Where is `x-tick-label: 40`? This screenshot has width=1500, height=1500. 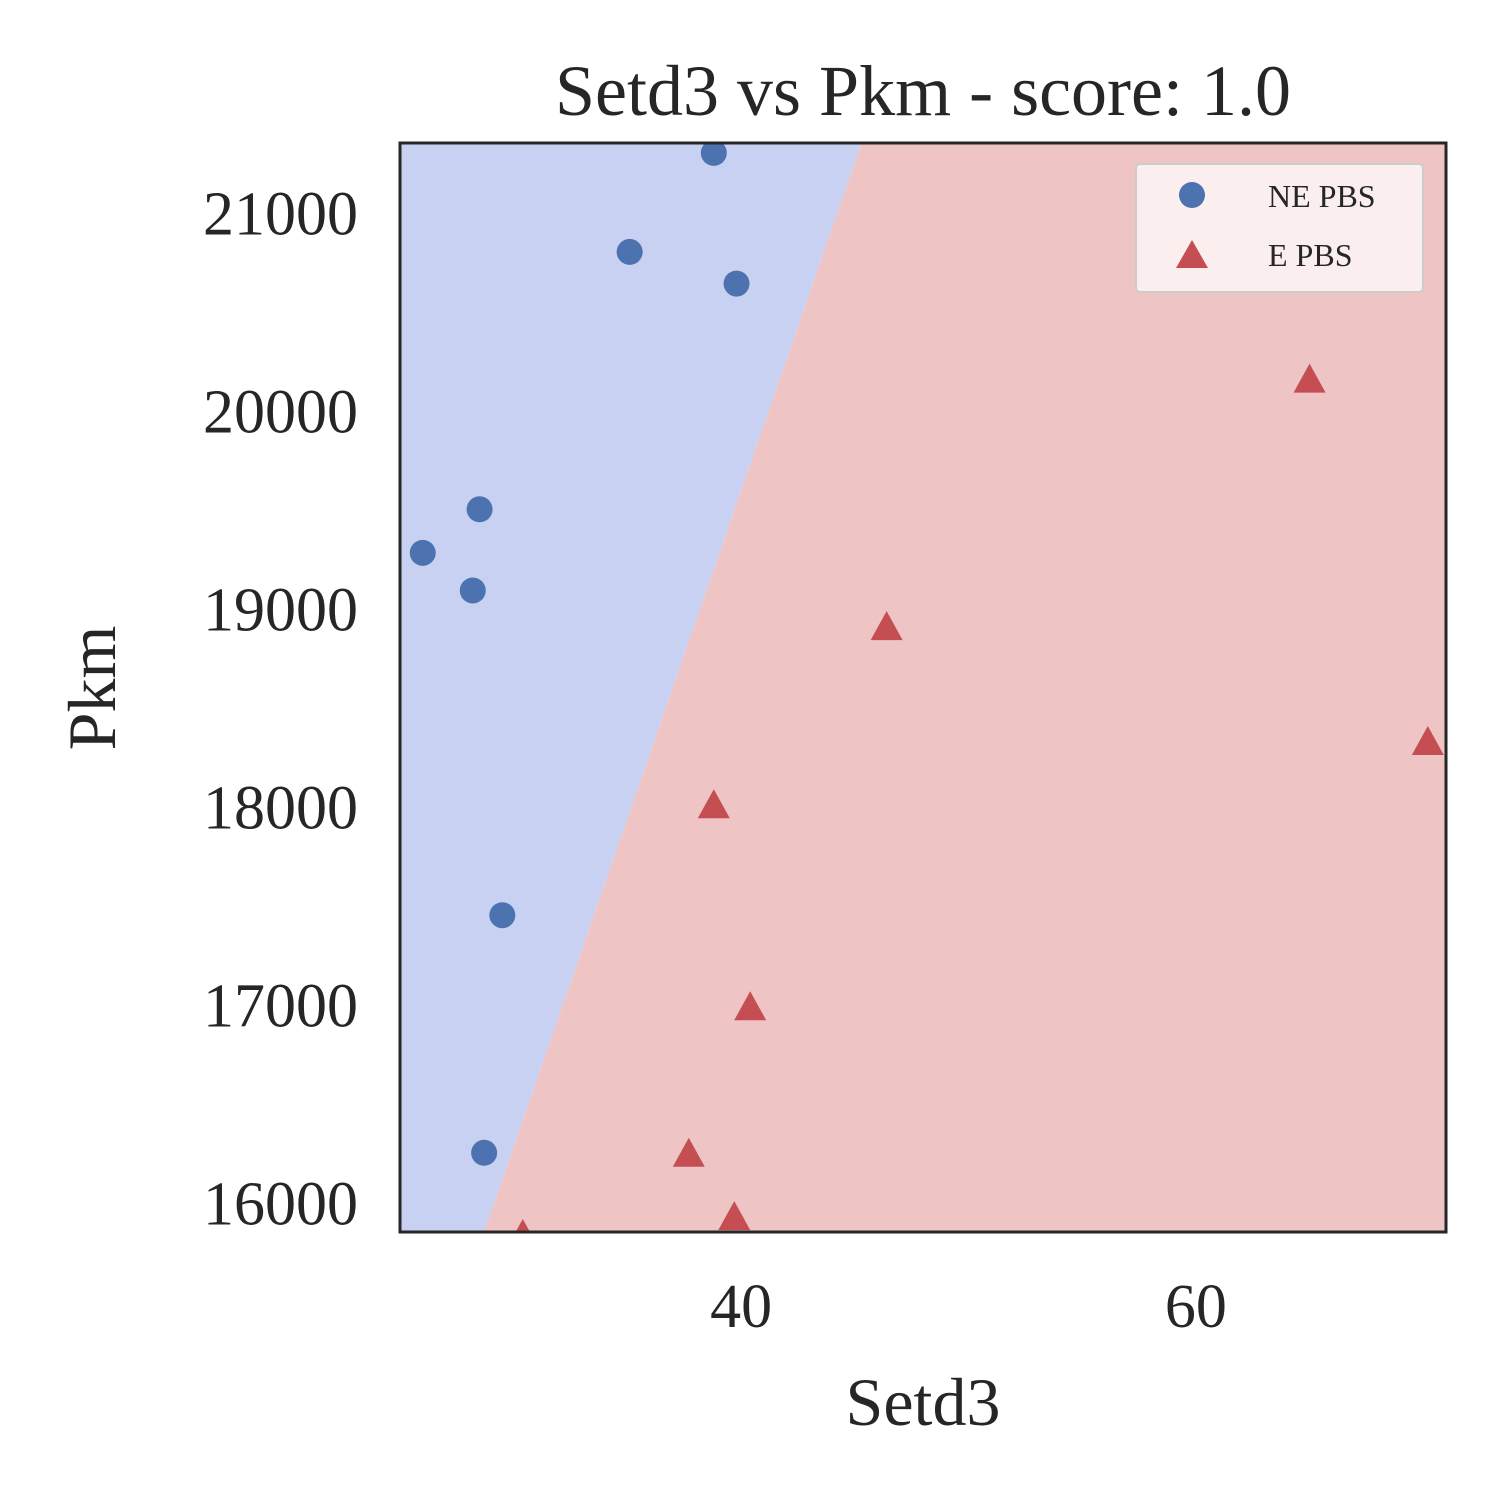
x-tick-label: 40 is located at coordinates (741, 1307).